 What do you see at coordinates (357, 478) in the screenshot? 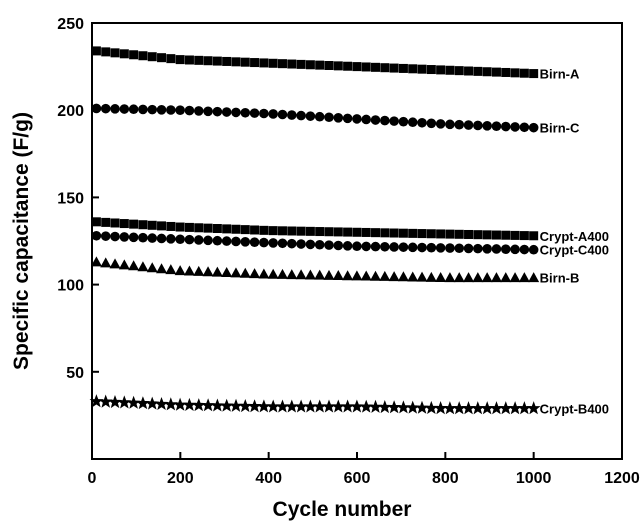
I see `x-tick-label: 600` at bounding box center [357, 478].